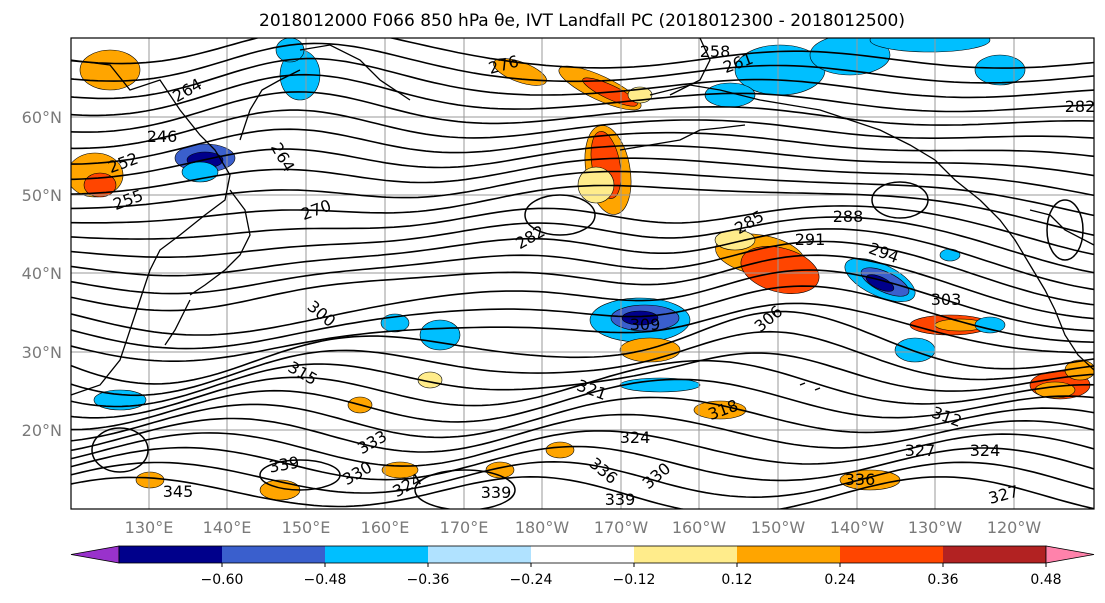 The width and height of the screenshot is (1105, 603). What do you see at coordinates (778, 527) in the screenshot?
I see `lon-tick-label: 150°W` at bounding box center [778, 527].